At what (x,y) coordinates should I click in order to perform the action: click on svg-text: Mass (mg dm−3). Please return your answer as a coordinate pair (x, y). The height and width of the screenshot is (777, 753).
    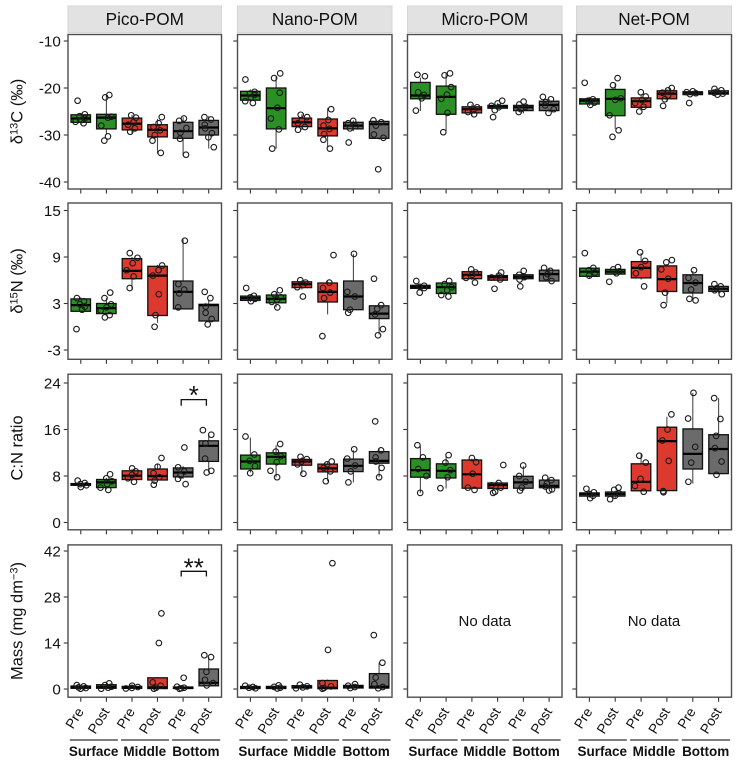
    Looking at the image, I should click on (18, 621).